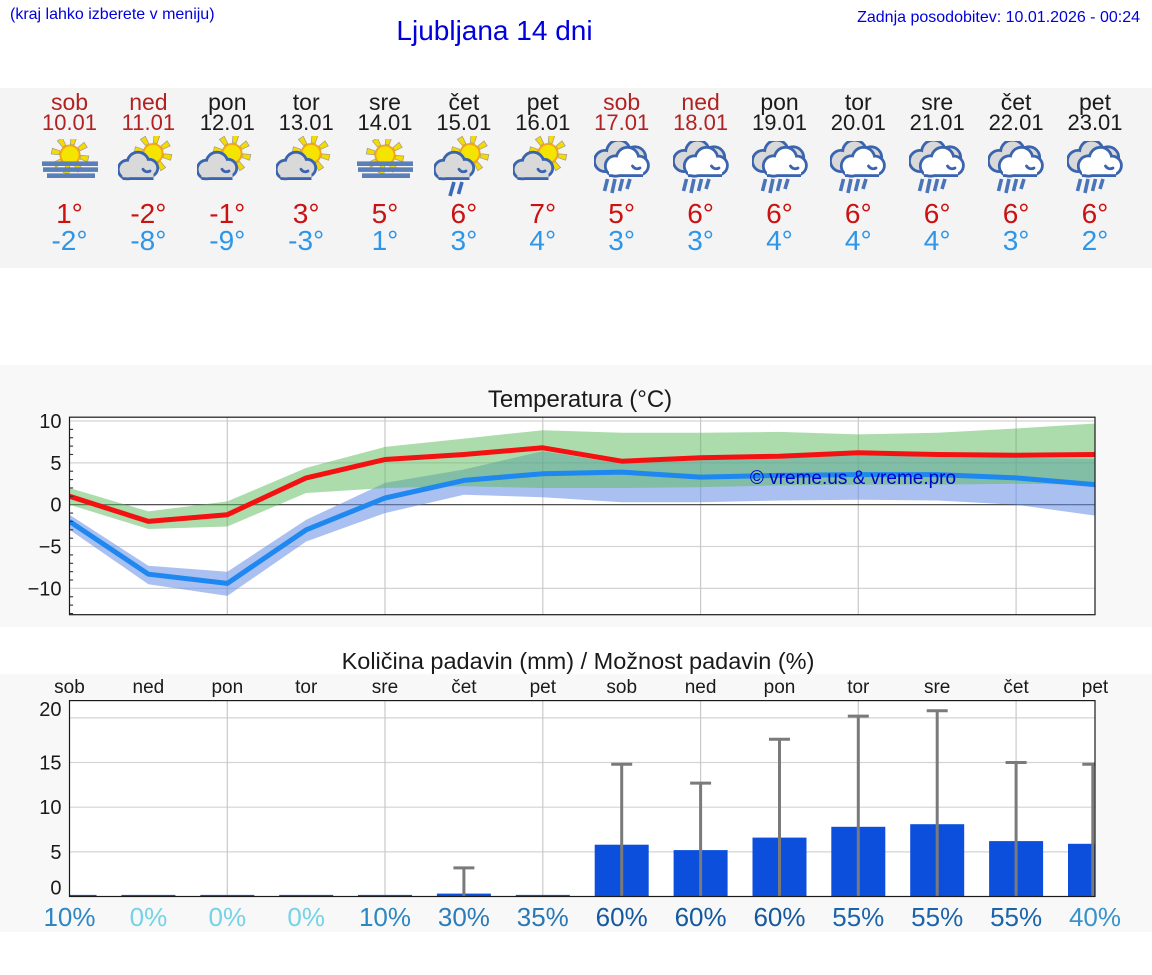  Describe the element at coordinates (543, 917) in the screenshot. I see `svg-text: 35%` at that location.